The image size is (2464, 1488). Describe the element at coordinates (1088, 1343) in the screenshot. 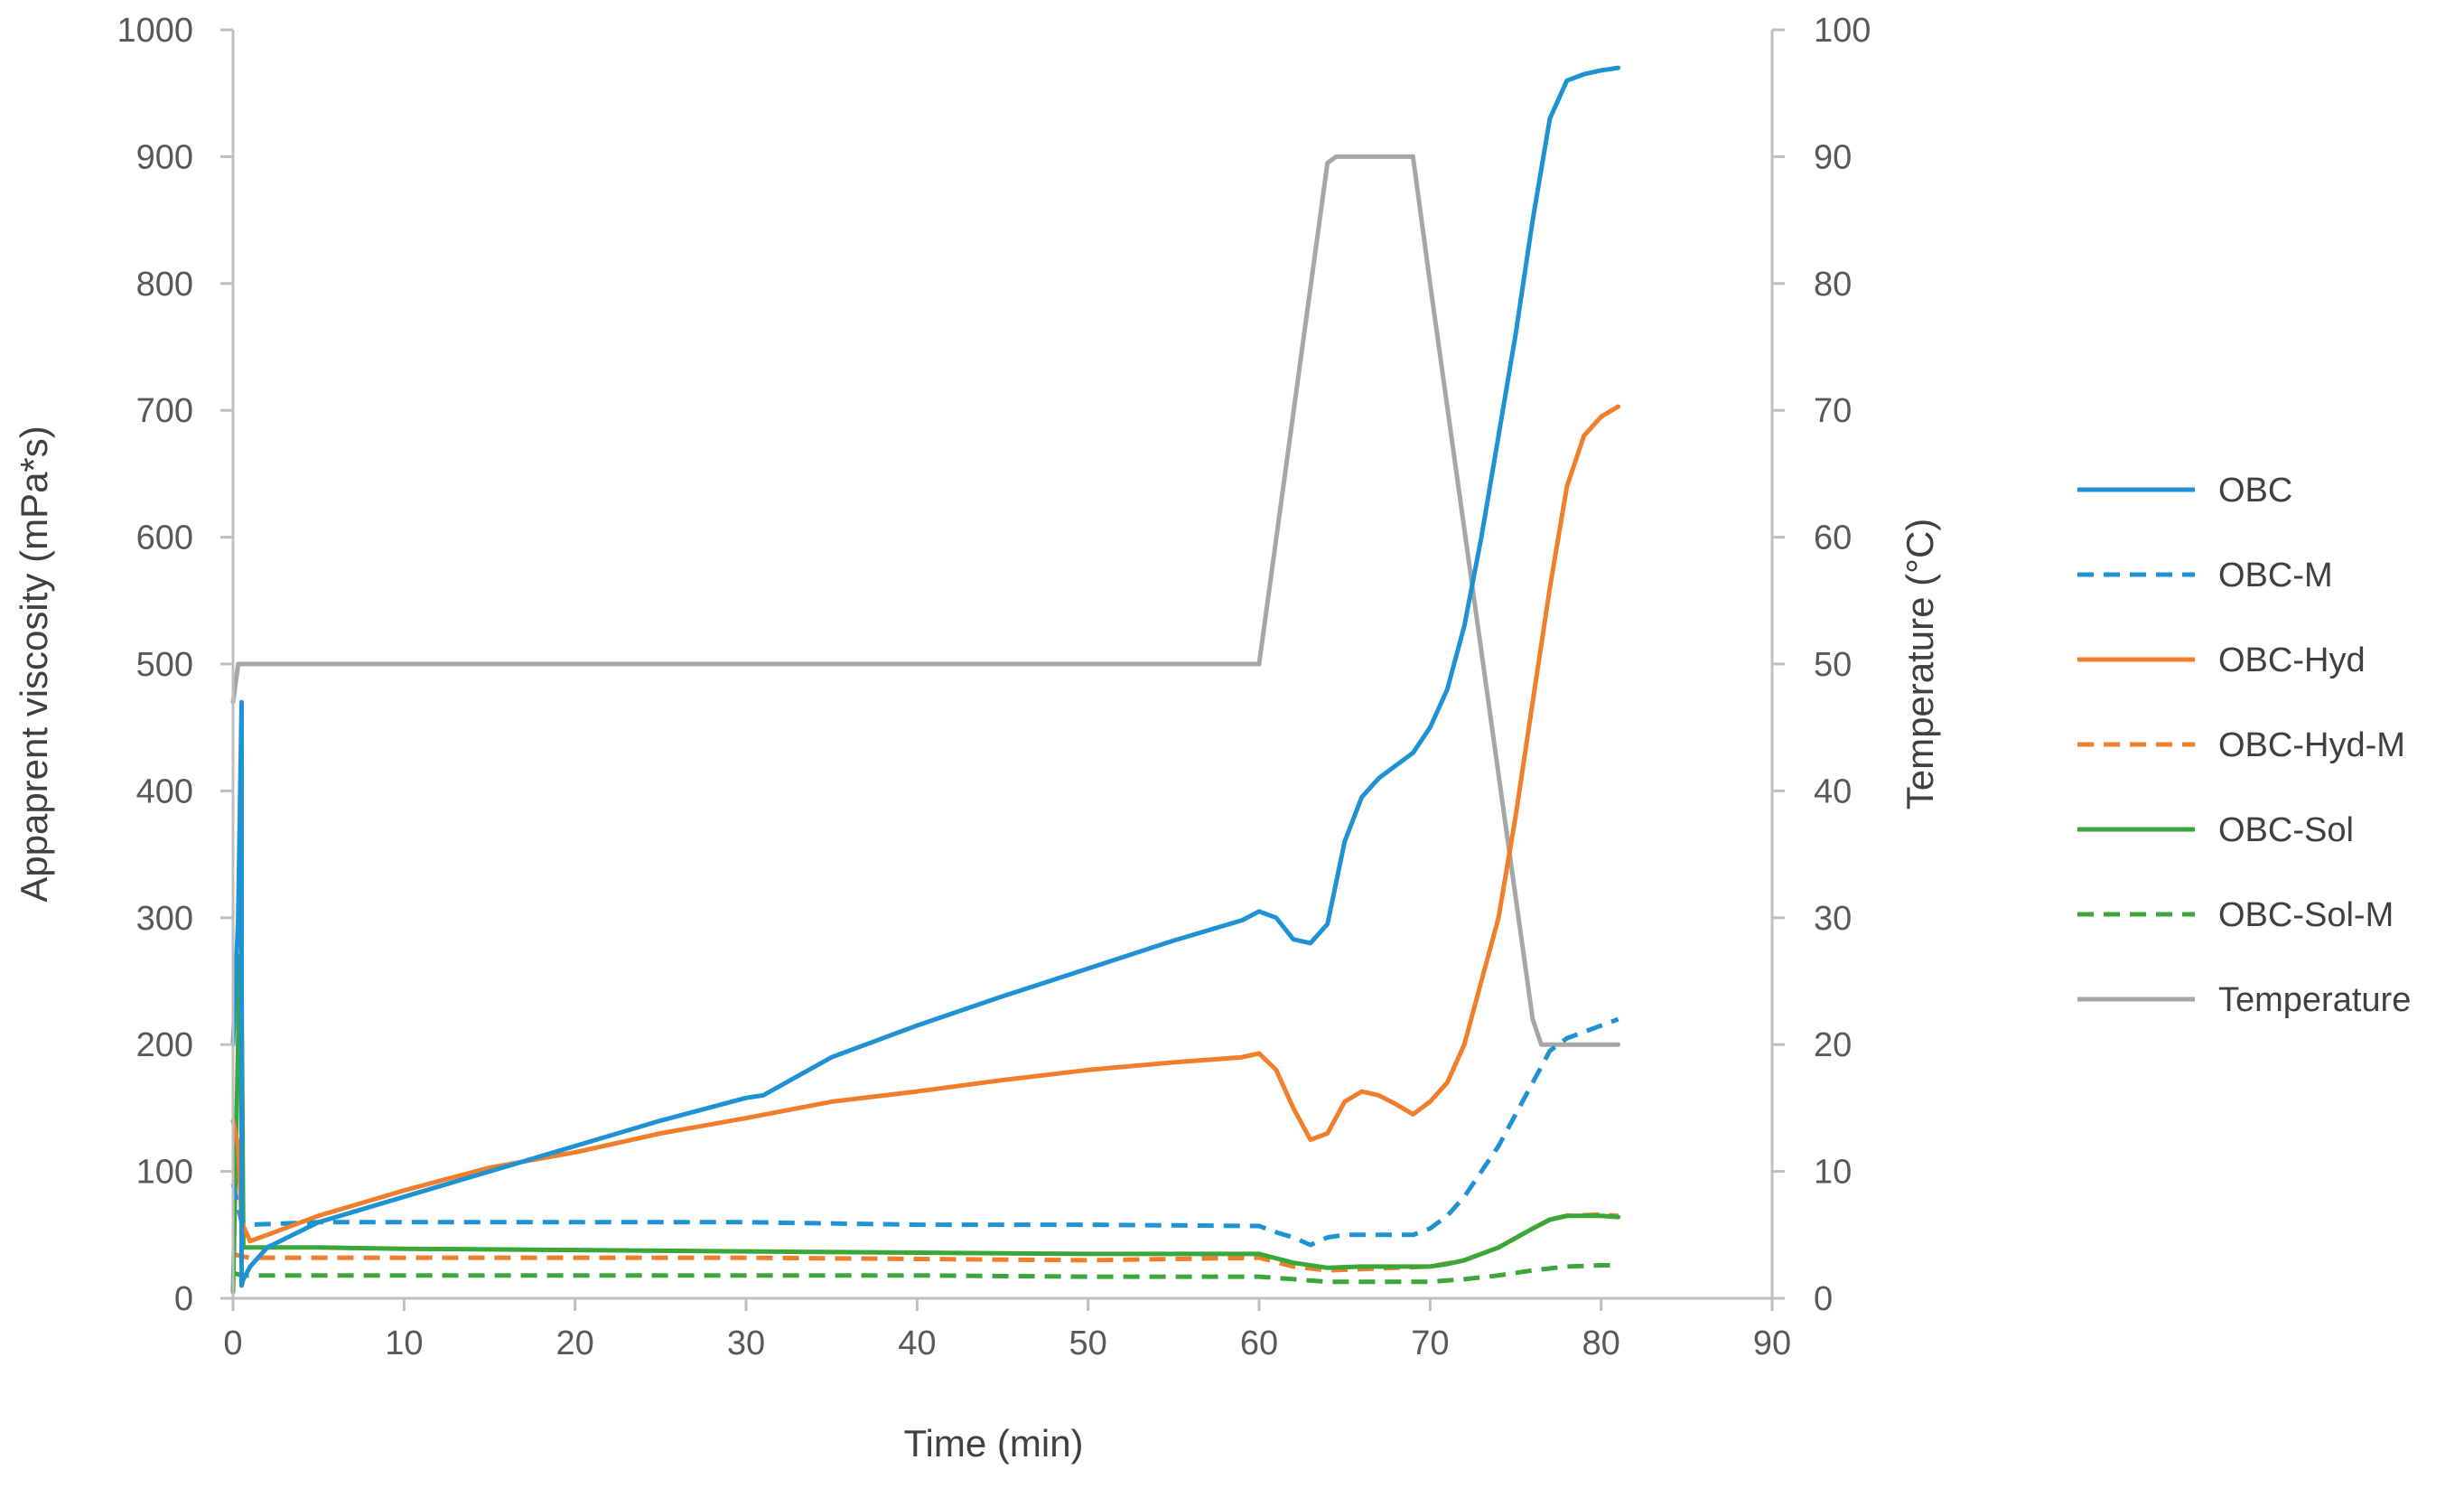

I see `x-tick-label: 50` at that location.